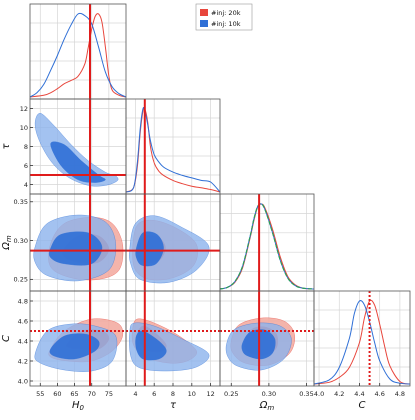 Image resolution: width=415 pixels, height=420 pixels. What do you see at coordinates (362, 342) in the screenshot?
I see `marginal-10k-C` at bounding box center [362, 342].